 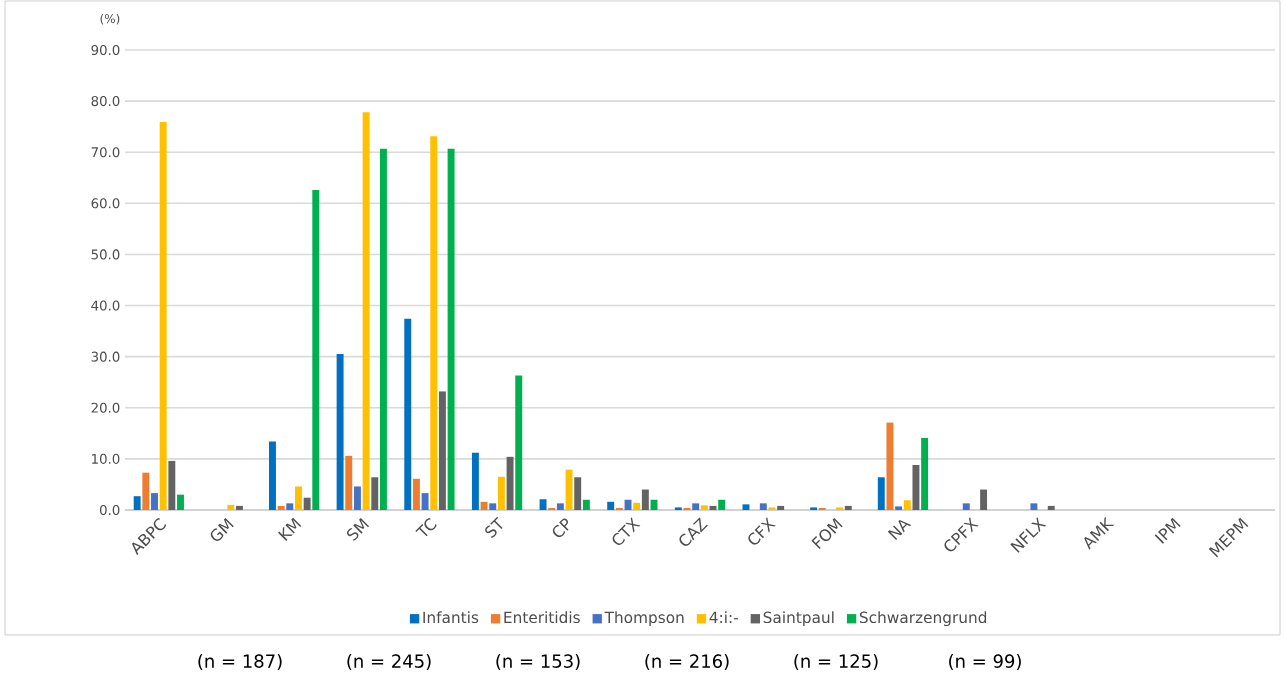 What do you see at coordinates (687, 662) in the screenshot?
I see `text: (n = 216)` at bounding box center [687, 662].